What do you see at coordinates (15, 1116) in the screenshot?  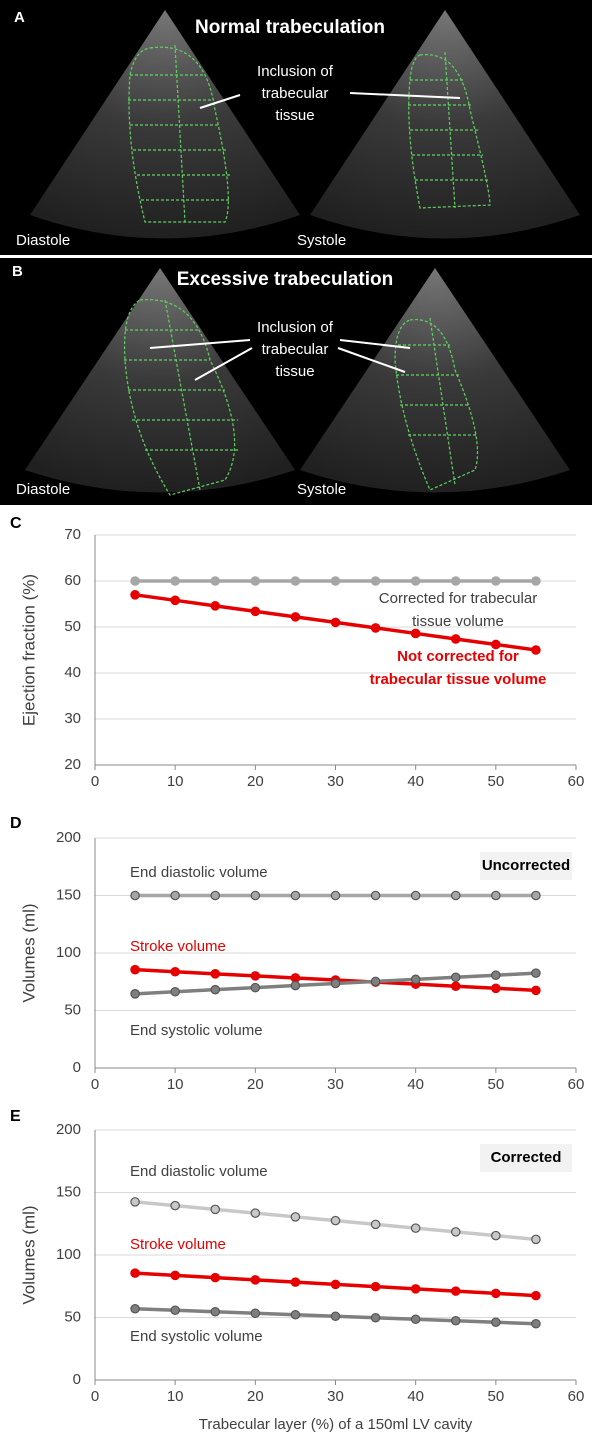 I see `panel-letter: E` at bounding box center [15, 1116].